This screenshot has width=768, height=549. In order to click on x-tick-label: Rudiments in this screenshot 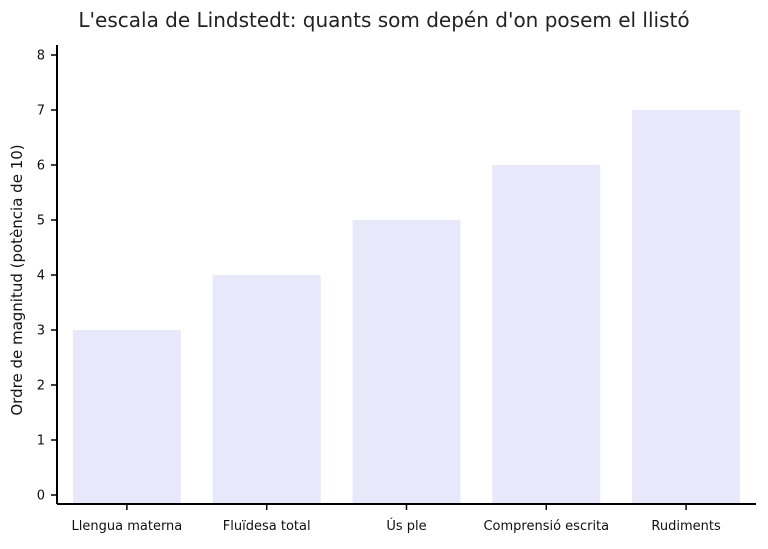, I will do `click(686, 526)`.